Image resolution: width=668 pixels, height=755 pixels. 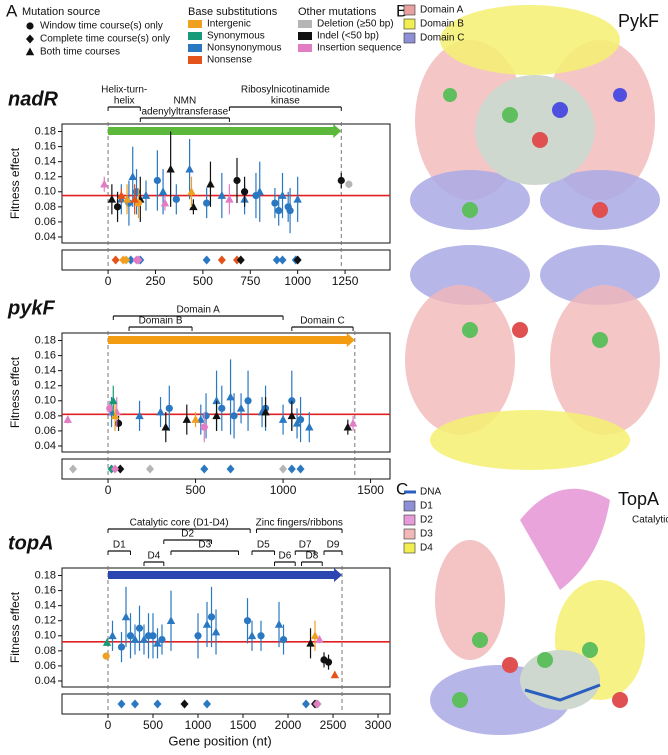 I want to click on y-tick-label: 0.14, so click(x=45, y=162).